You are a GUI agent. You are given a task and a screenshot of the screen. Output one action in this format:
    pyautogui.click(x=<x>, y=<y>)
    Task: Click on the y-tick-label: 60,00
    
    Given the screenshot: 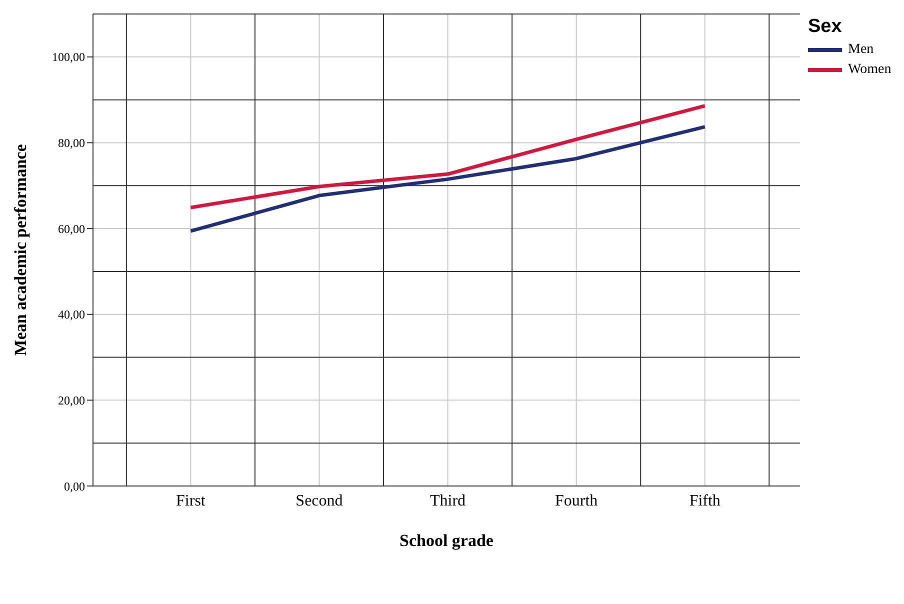 What is the action you would take?
    pyautogui.click(x=71, y=229)
    